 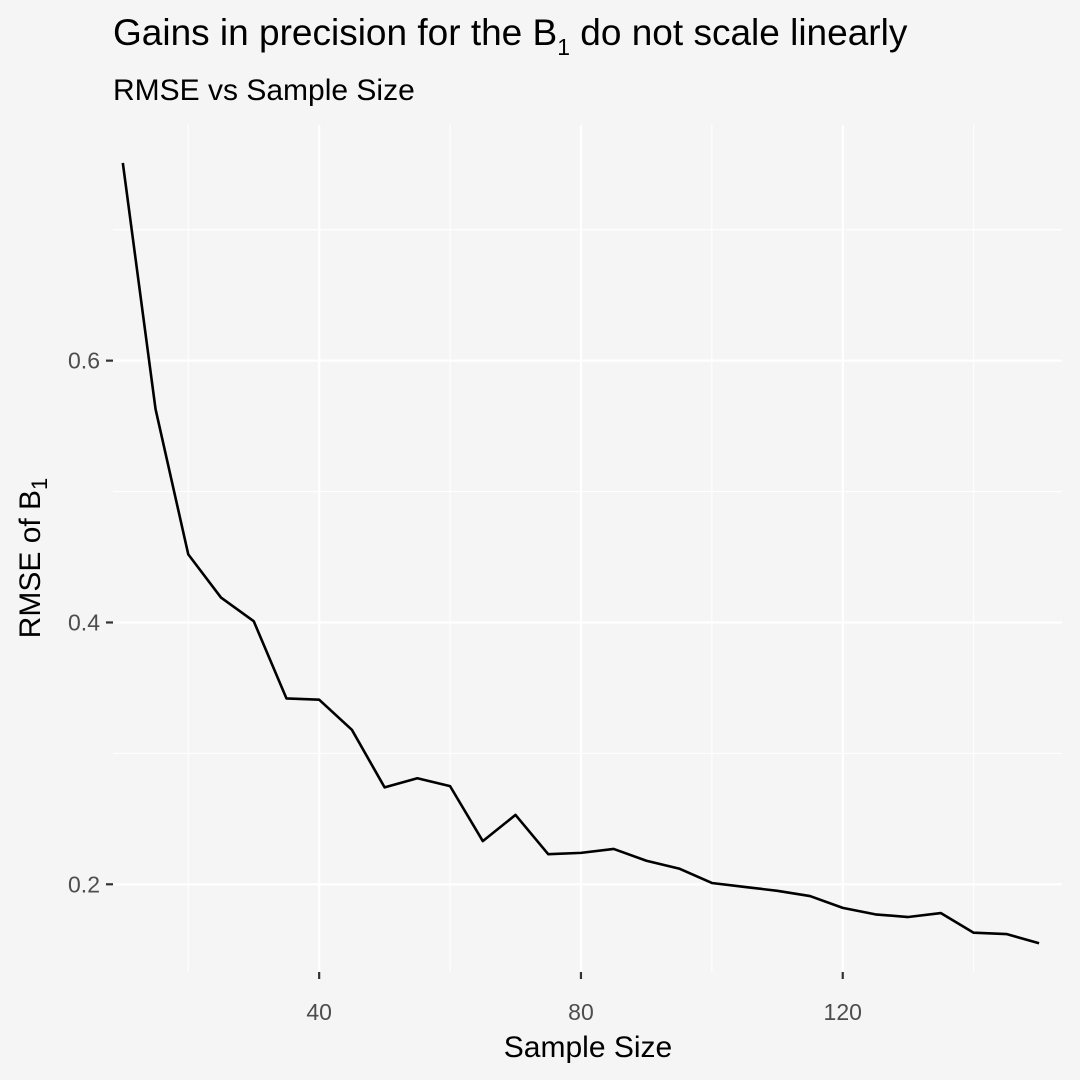 I want to click on y-tick-label: 0.2, so click(x=84, y=884).